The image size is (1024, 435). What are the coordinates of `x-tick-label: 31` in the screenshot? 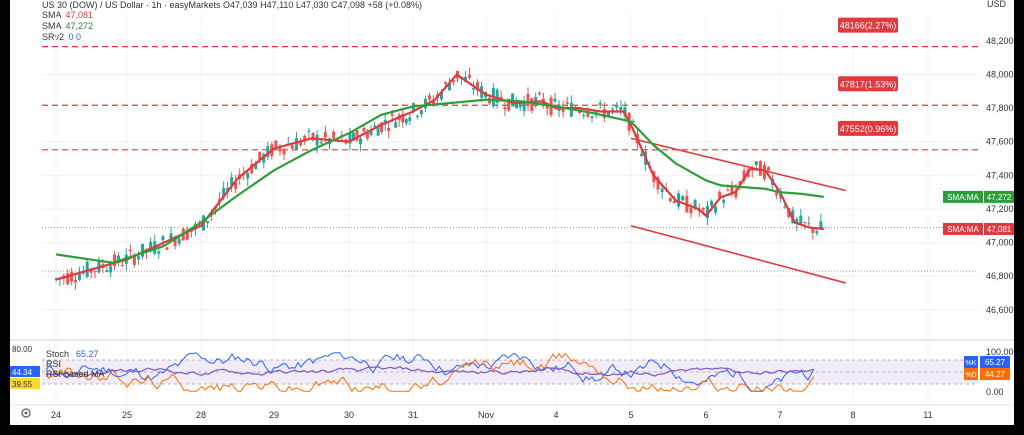 It's located at (413, 415).